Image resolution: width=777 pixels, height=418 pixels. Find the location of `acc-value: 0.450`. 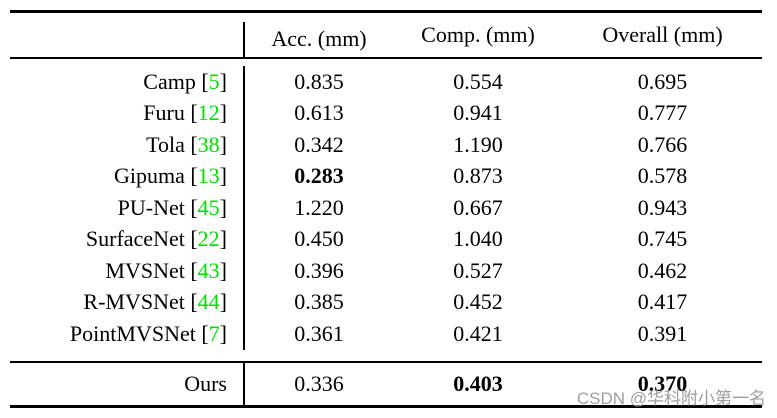

acc-value: 0.450 is located at coordinates (318, 239).